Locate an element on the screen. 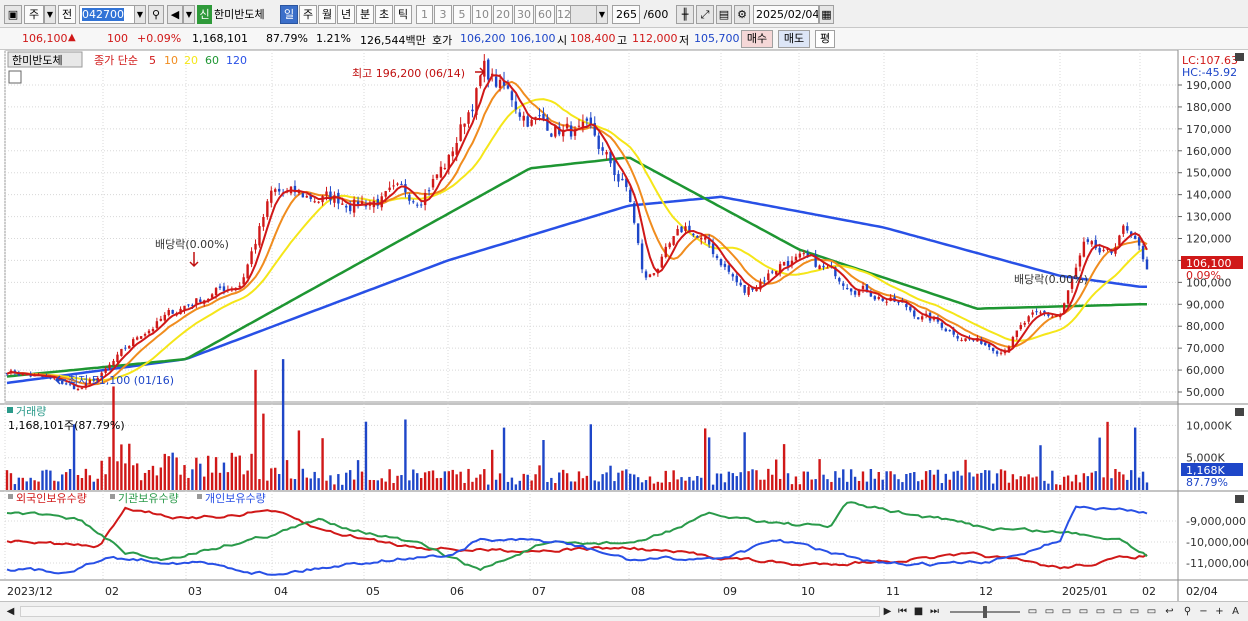 Image resolution: width=1248 pixels, height=621 pixels. stop-icon: ■ is located at coordinates (918, 611).